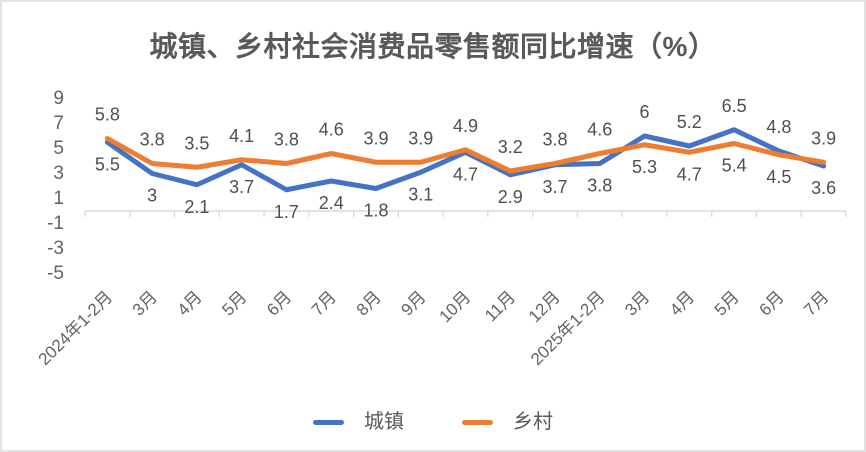 Image resolution: width=866 pixels, height=452 pixels. What do you see at coordinates (152, 196) in the screenshot?
I see `data-label-urban: 3` at bounding box center [152, 196].